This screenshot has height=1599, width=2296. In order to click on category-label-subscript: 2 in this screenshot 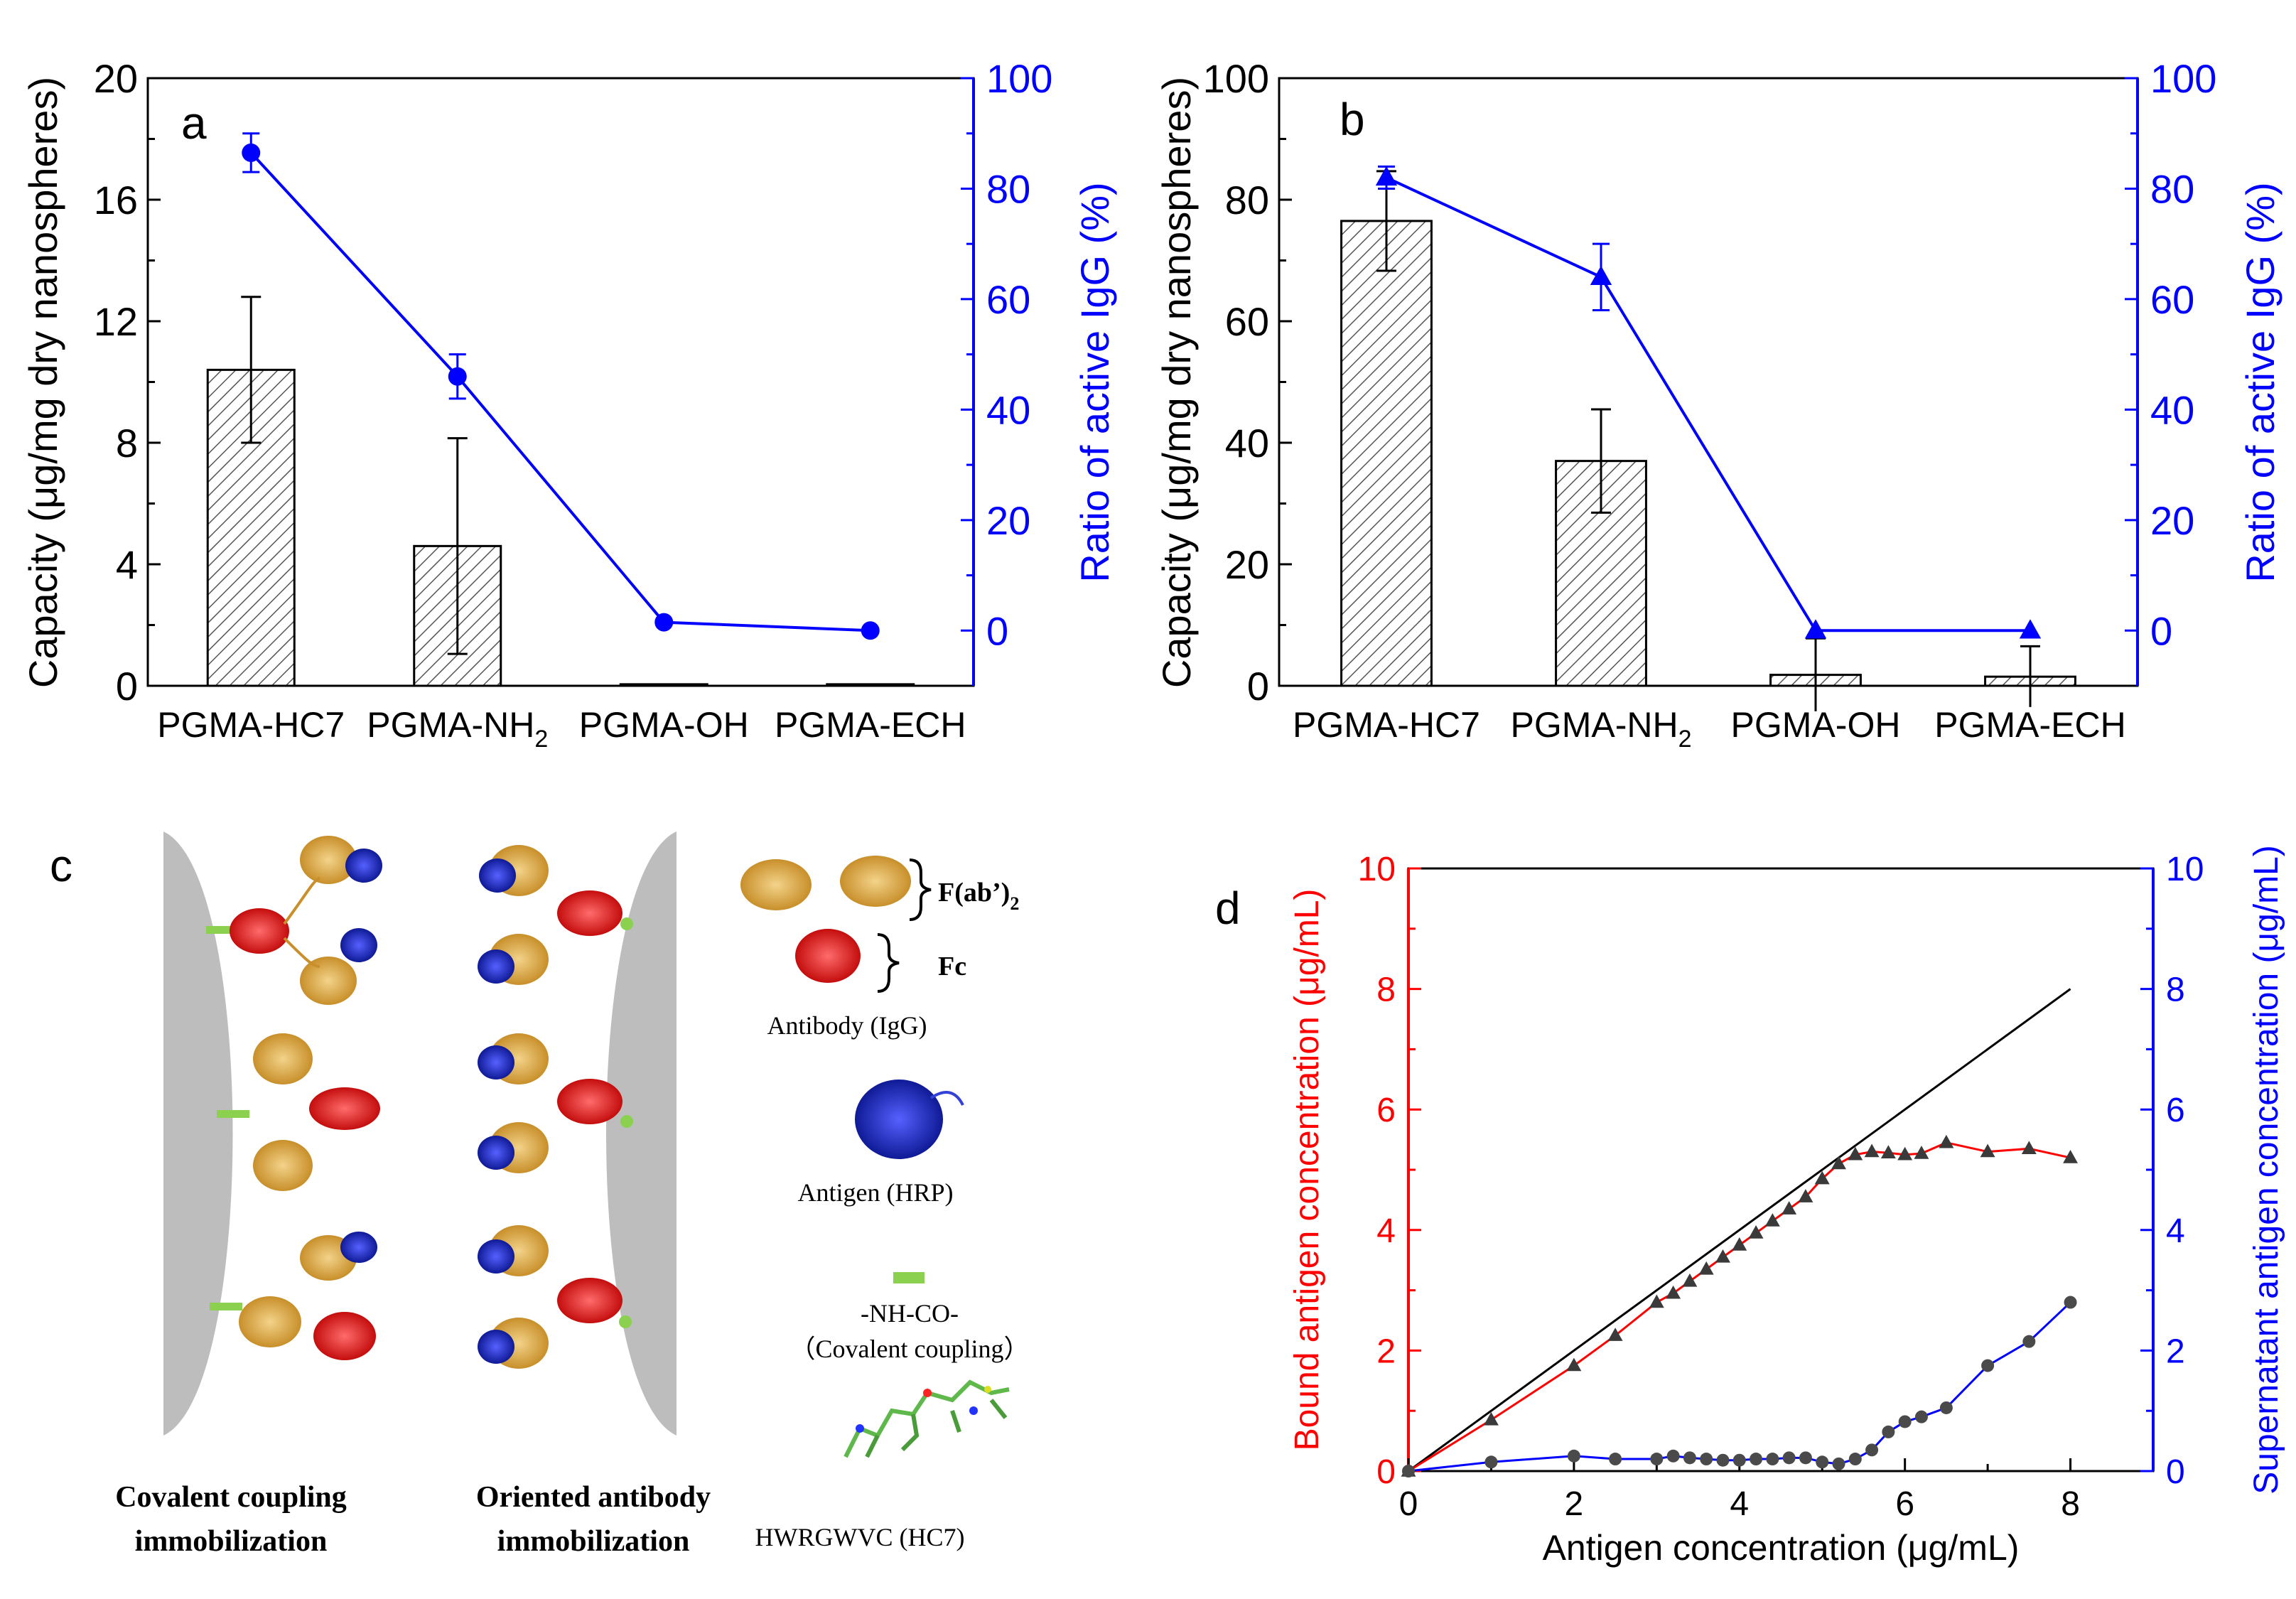, I will do `click(1685, 739)`.